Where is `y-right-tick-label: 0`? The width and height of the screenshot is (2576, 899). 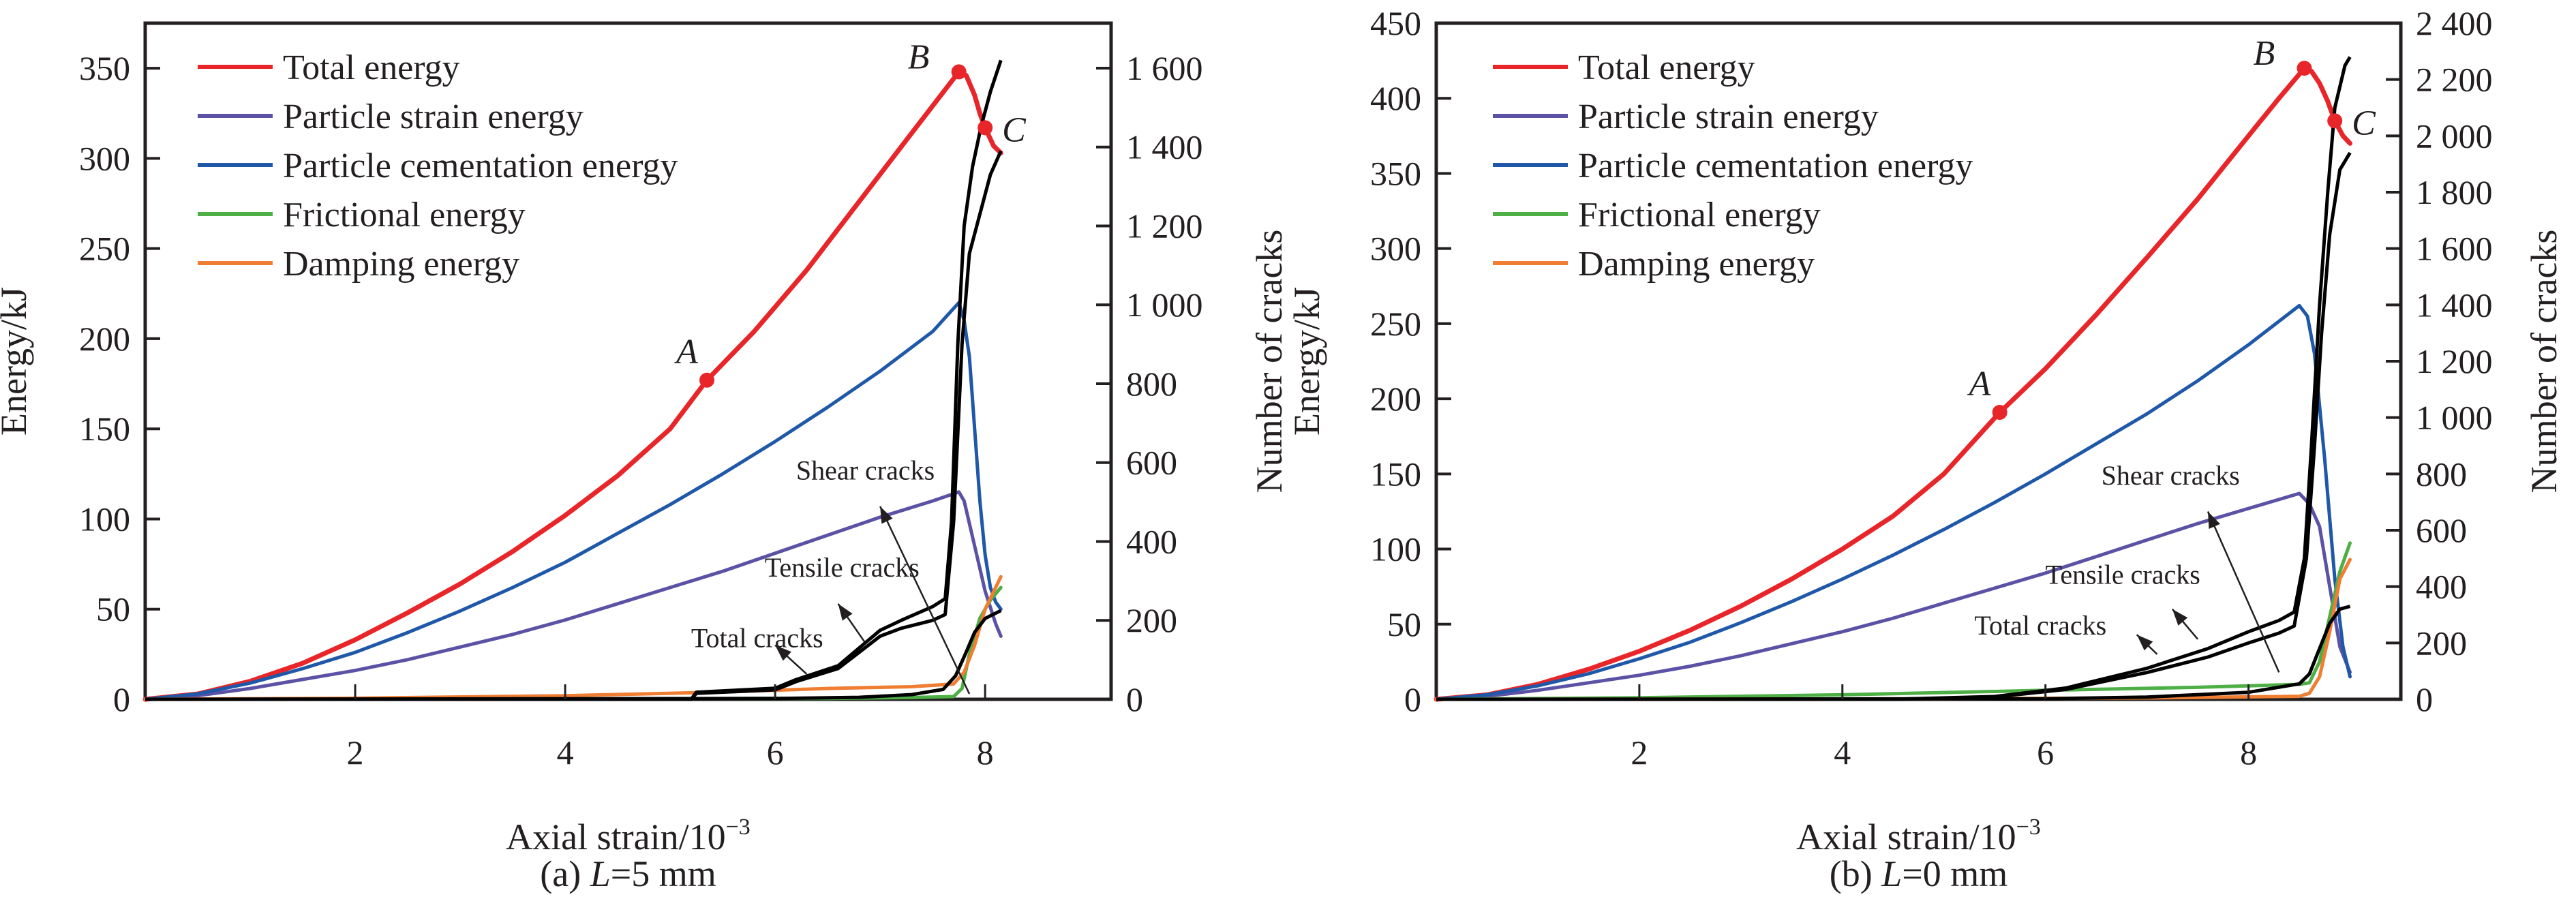 y-right-tick-label: 0 is located at coordinates (1134, 699).